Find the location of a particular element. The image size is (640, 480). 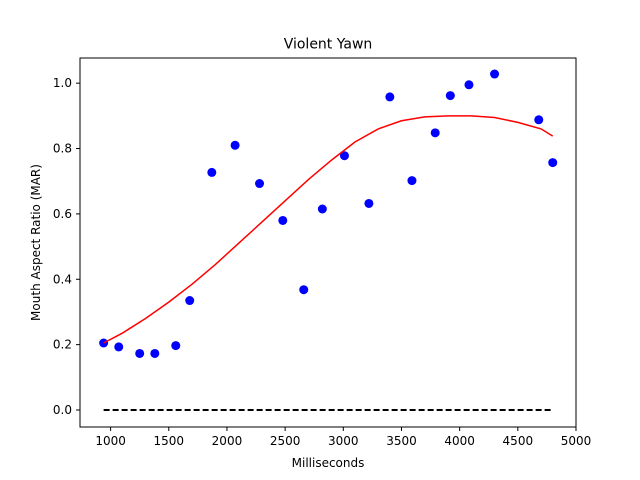

x-tick-label: 2000 is located at coordinates (227, 441).